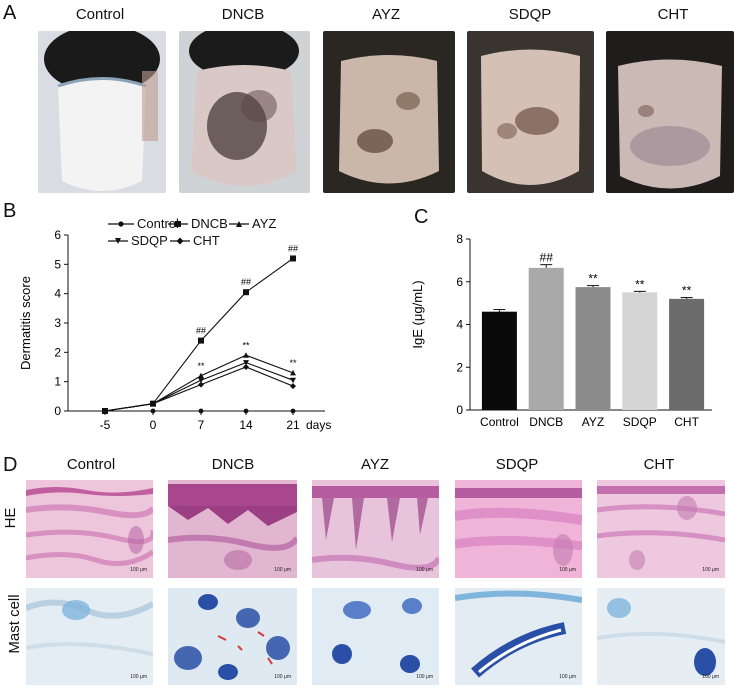  I want to click on y-tick-label: 8, so click(459, 239).